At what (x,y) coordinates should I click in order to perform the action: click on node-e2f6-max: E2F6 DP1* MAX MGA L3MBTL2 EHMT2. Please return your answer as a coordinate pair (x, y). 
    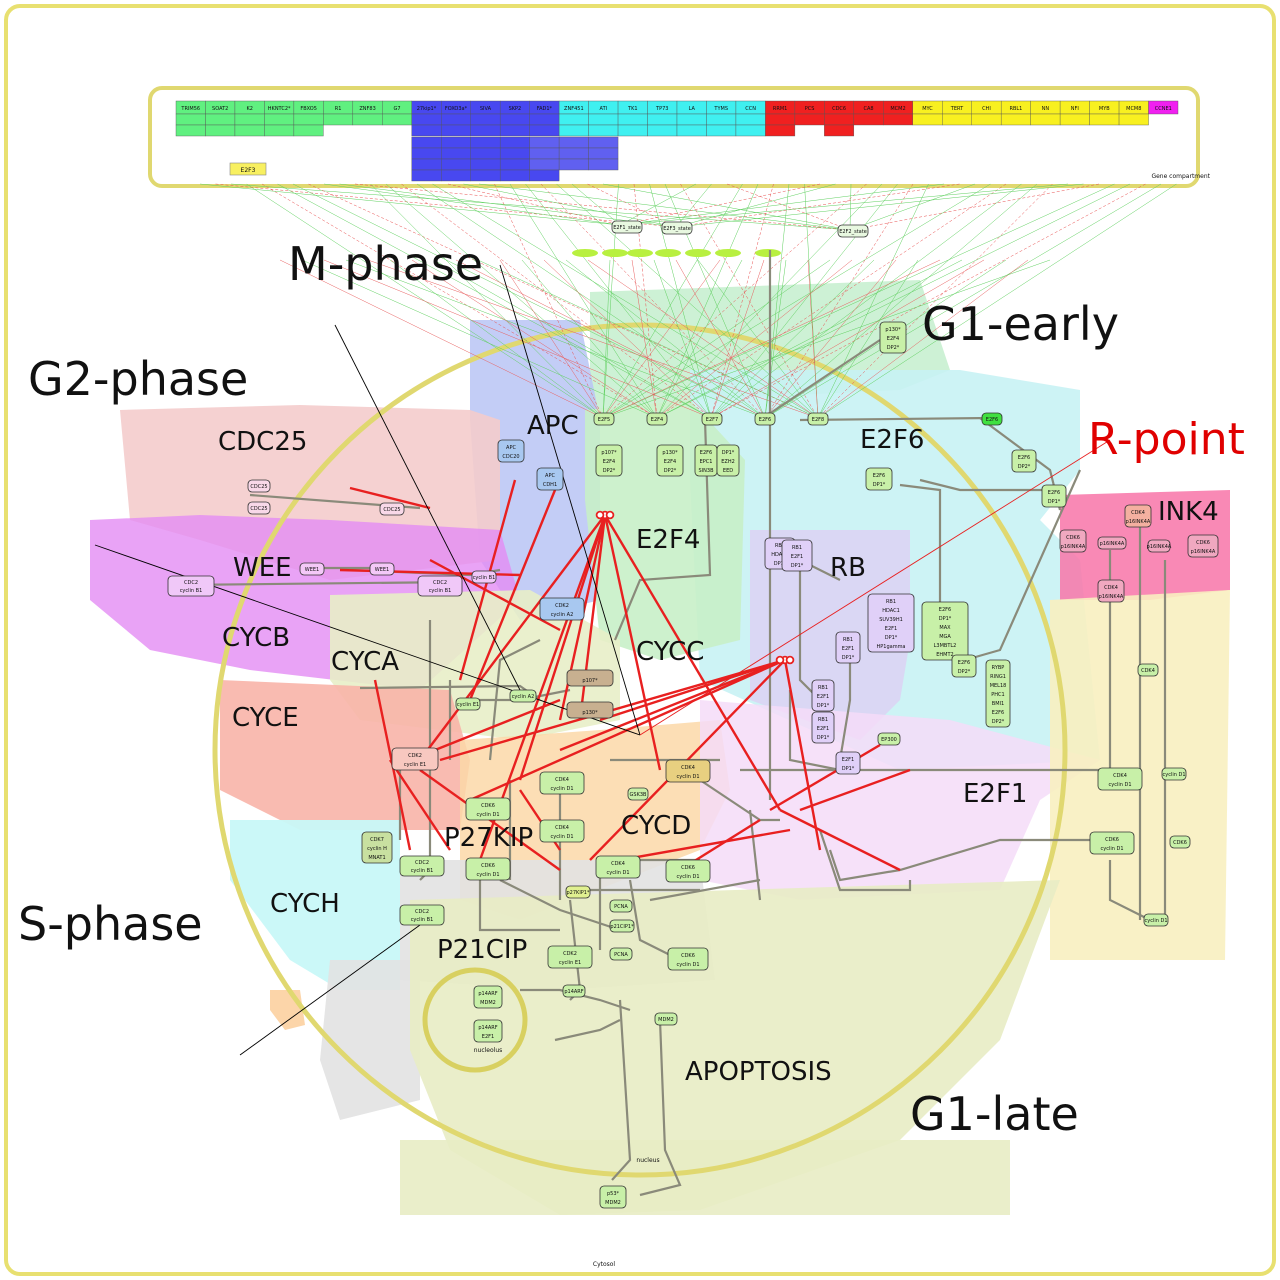
    Looking at the image, I should click on (945, 631).